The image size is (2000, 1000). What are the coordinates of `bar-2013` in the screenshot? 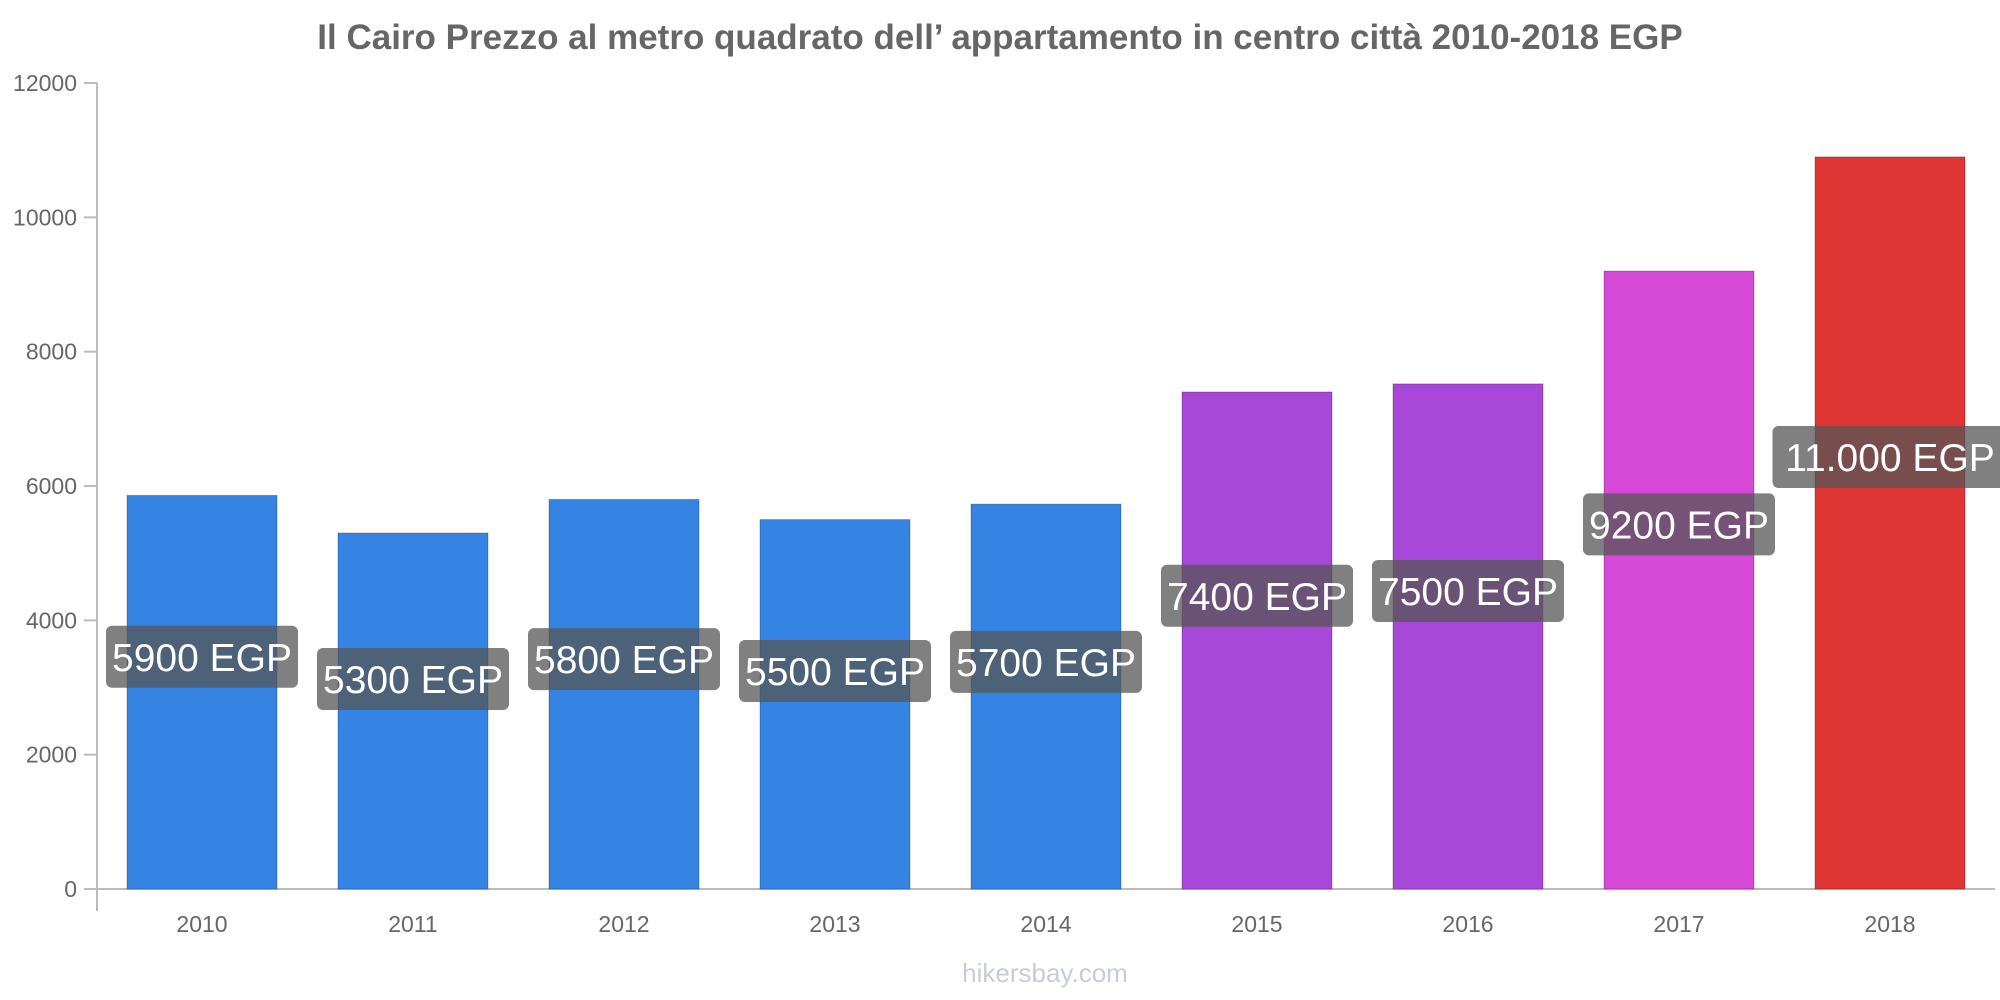 It's located at (835, 704).